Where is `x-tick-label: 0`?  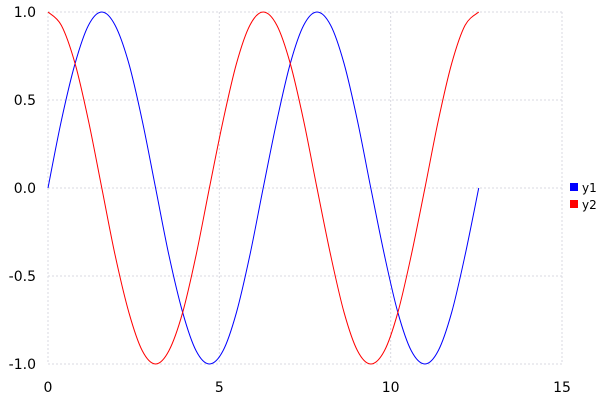 x-tick-label: 0 is located at coordinates (48, 388).